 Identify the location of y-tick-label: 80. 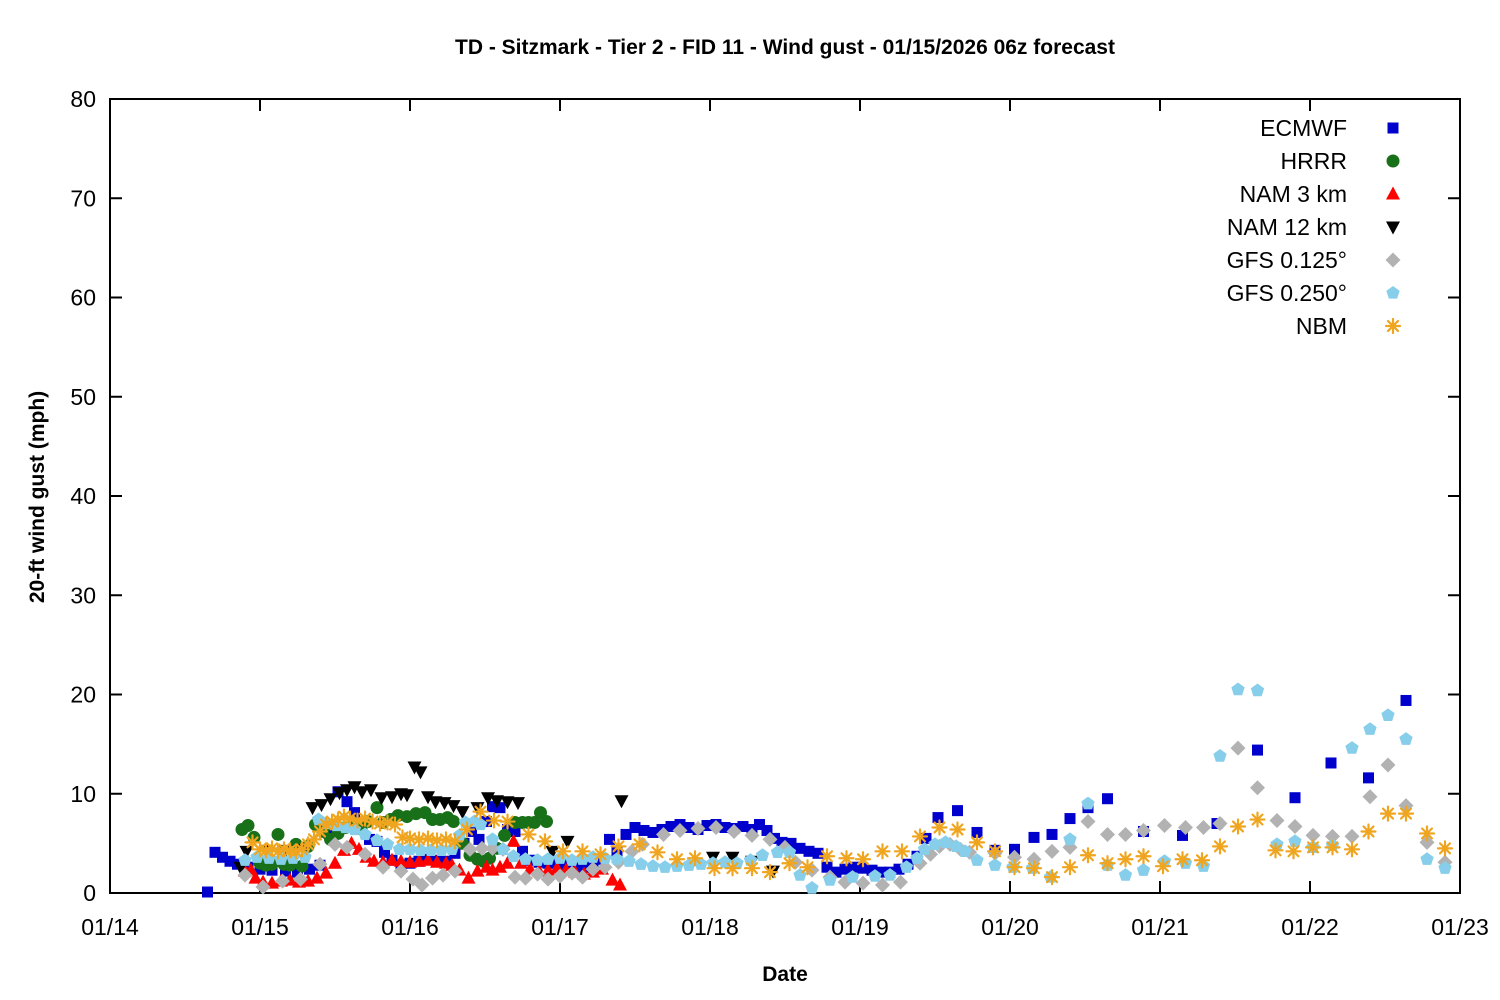
(83, 99).